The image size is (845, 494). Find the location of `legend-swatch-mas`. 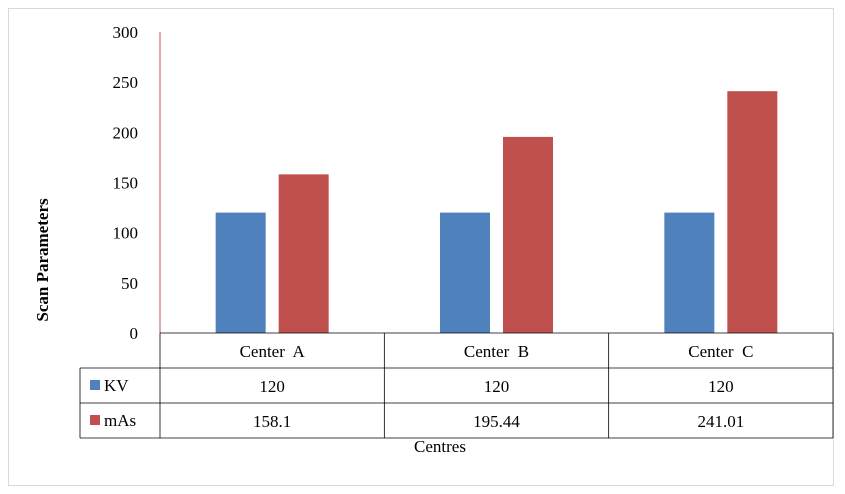

legend-swatch-mas is located at coordinates (95, 420).